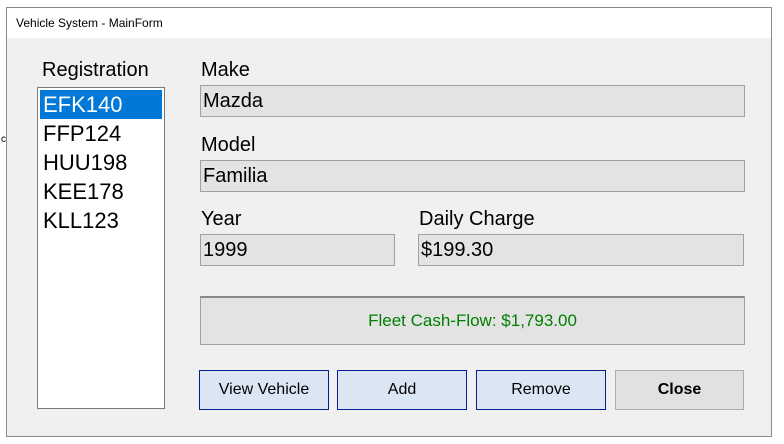 This screenshot has height=444, width=784. Describe the element at coordinates (85, 162) in the screenshot. I see `list-item: HUU198` at that location.